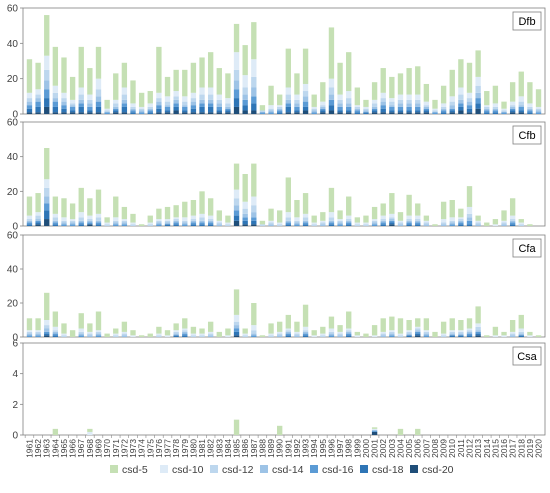 The width and height of the screenshot is (550, 493). What do you see at coordinates (357, 448) in the screenshot?
I see `x-tick-label: 1999` at bounding box center [357, 448].